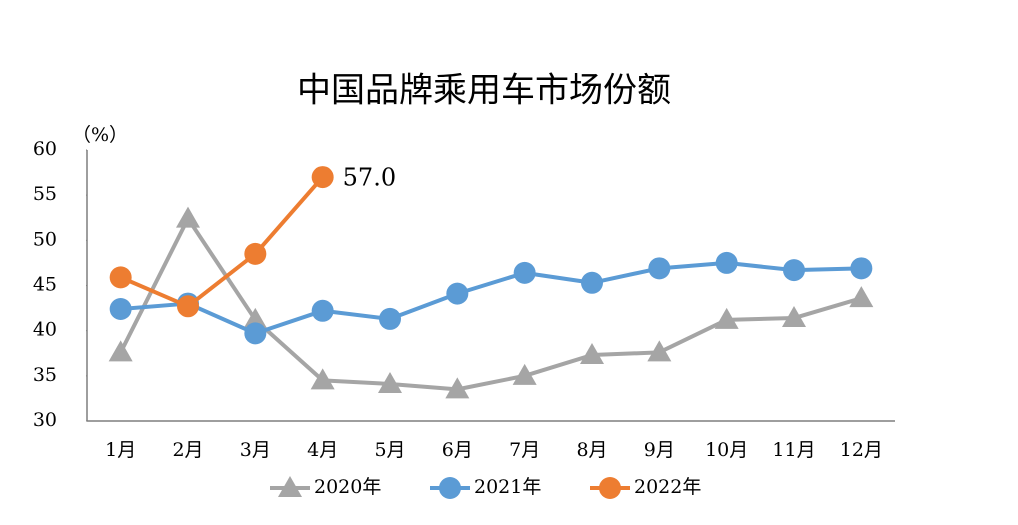 The width and height of the screenshot is (1018, 525). Describe the element at coordinates (389, 450) in the screenshot. I see `x-tick-label: 5月` at that location.